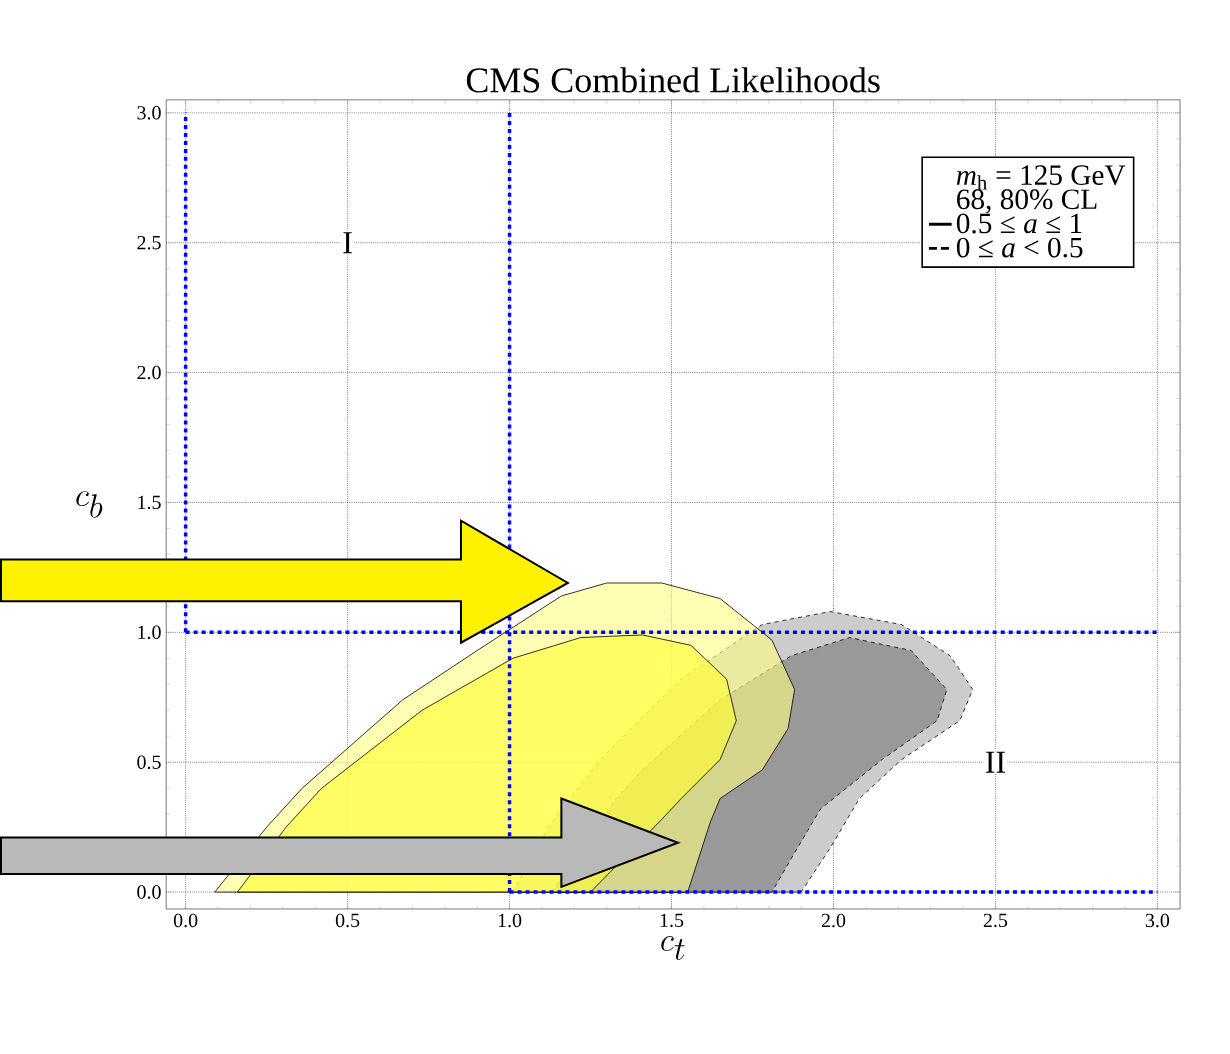  What do you see at coordinates (149, 113) in the screenshot?
I see `y-tick-label: 3.0` at bounding box center [149, 113].